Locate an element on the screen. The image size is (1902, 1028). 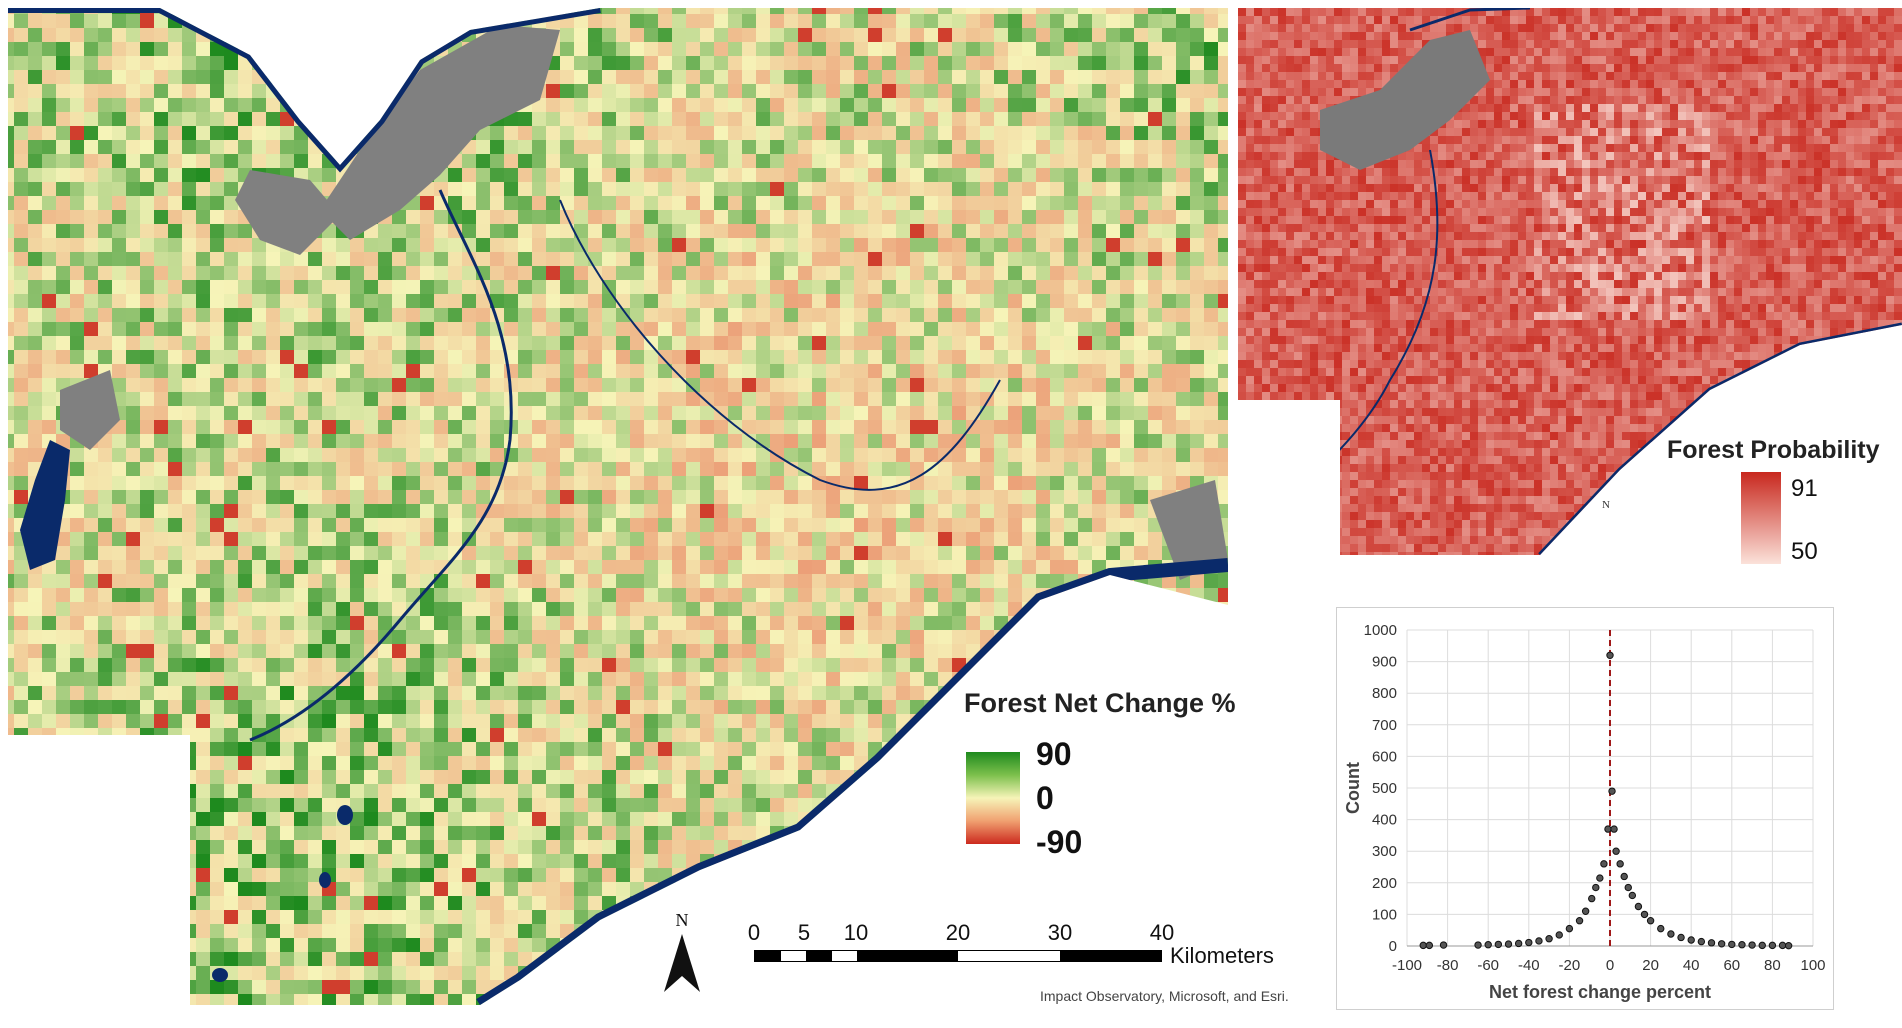
rideau-river is located at coordinates (381, 465).